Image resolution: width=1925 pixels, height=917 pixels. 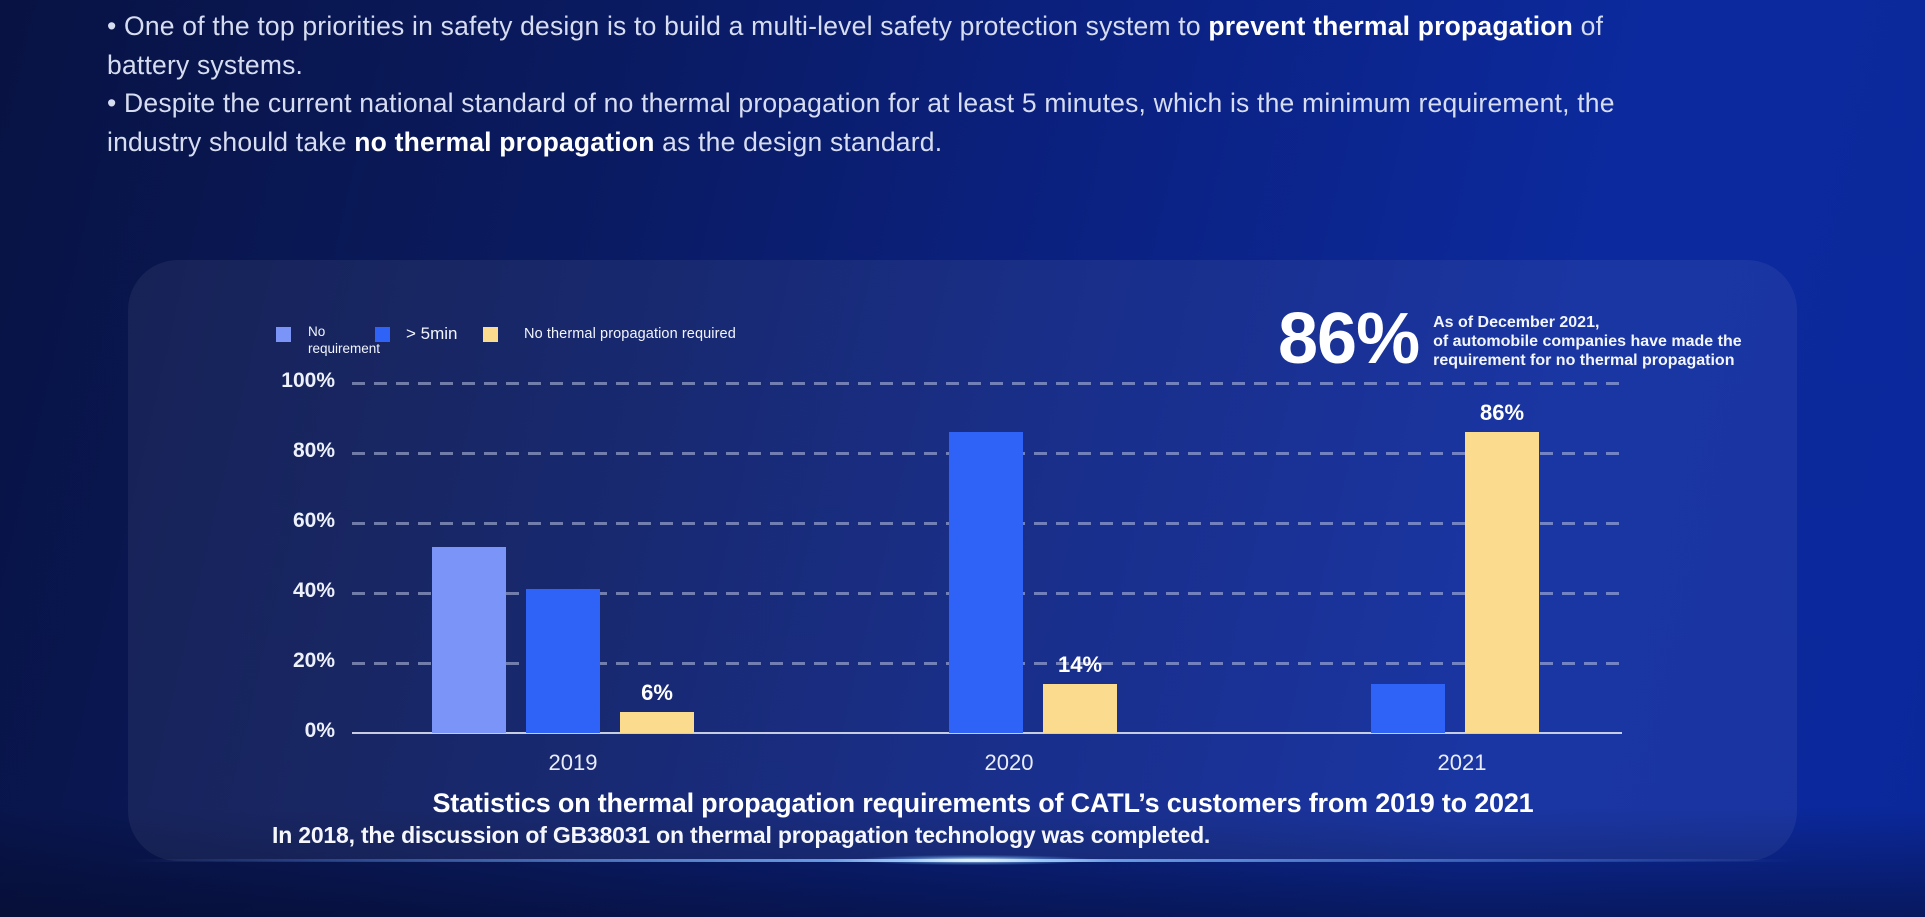 What do you see at coordinates (630, 334) in the screenshot?
I see `legend-label-no-thermal-propagation-required: No thermal propagation required` at bounding box center [630, 334].